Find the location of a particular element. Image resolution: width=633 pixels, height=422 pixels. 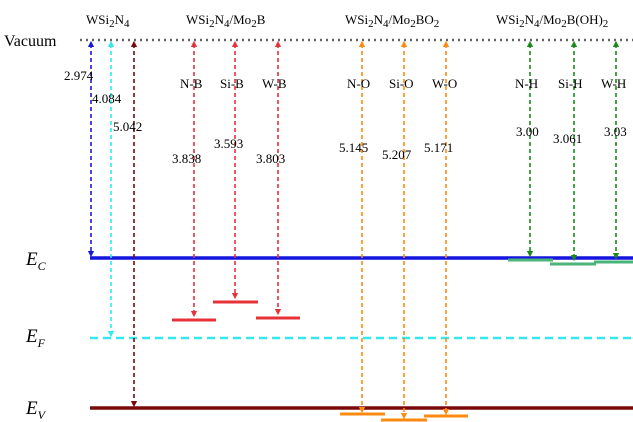

value-w-b: 3.803 is located at coordinates (270, 158).